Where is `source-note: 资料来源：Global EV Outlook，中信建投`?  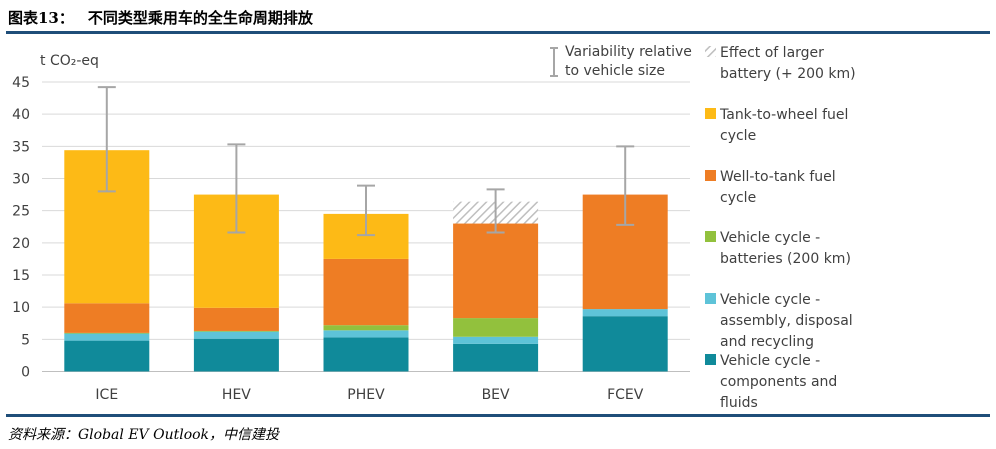 source-note: 资料来源：Global EV Outlook，中信建投 is located at coordinates (144, 435).